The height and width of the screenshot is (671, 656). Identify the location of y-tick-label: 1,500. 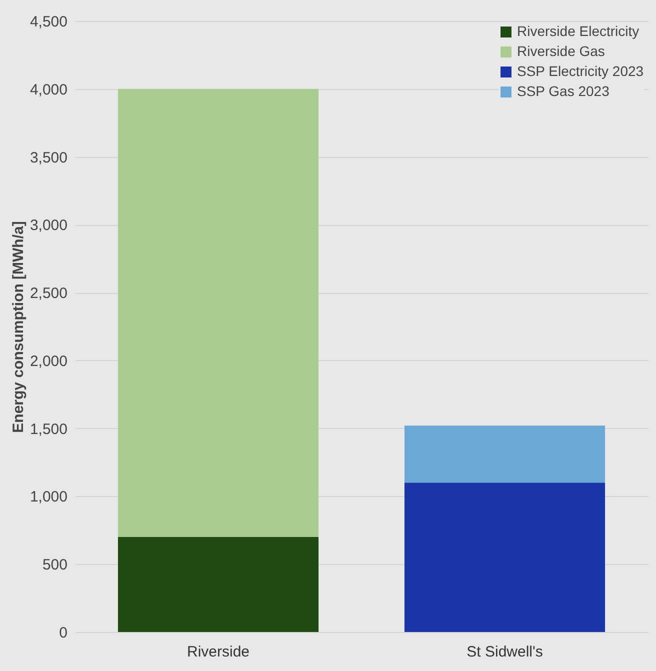
(49, 429).